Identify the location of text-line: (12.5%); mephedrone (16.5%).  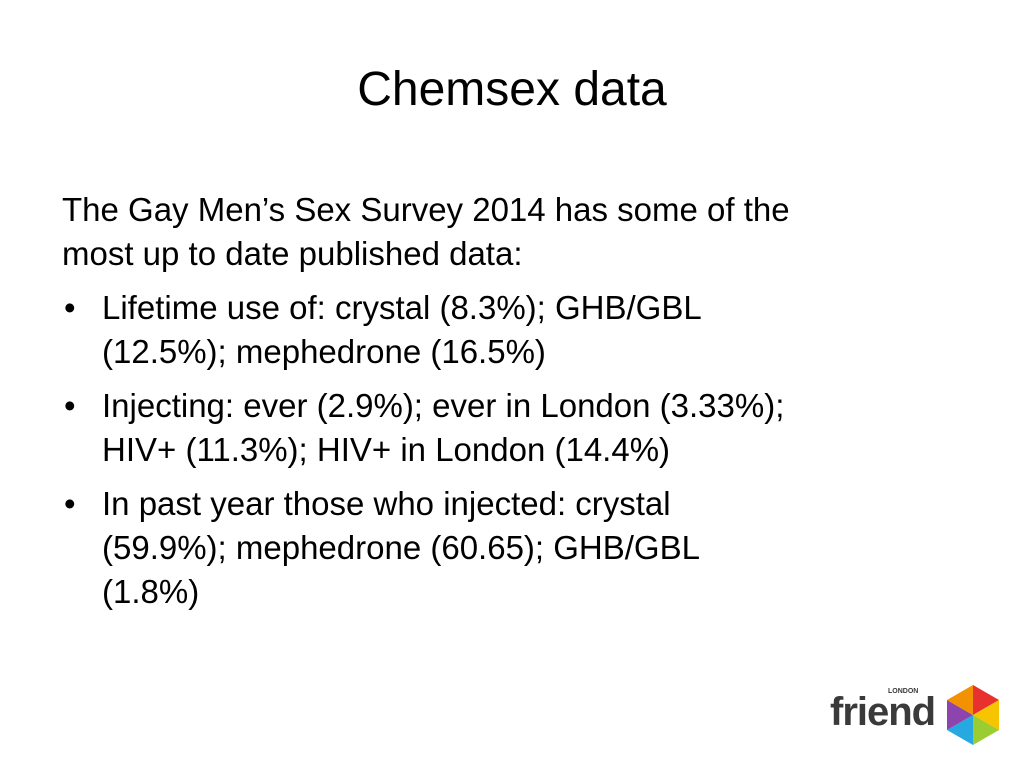
(324, 351).